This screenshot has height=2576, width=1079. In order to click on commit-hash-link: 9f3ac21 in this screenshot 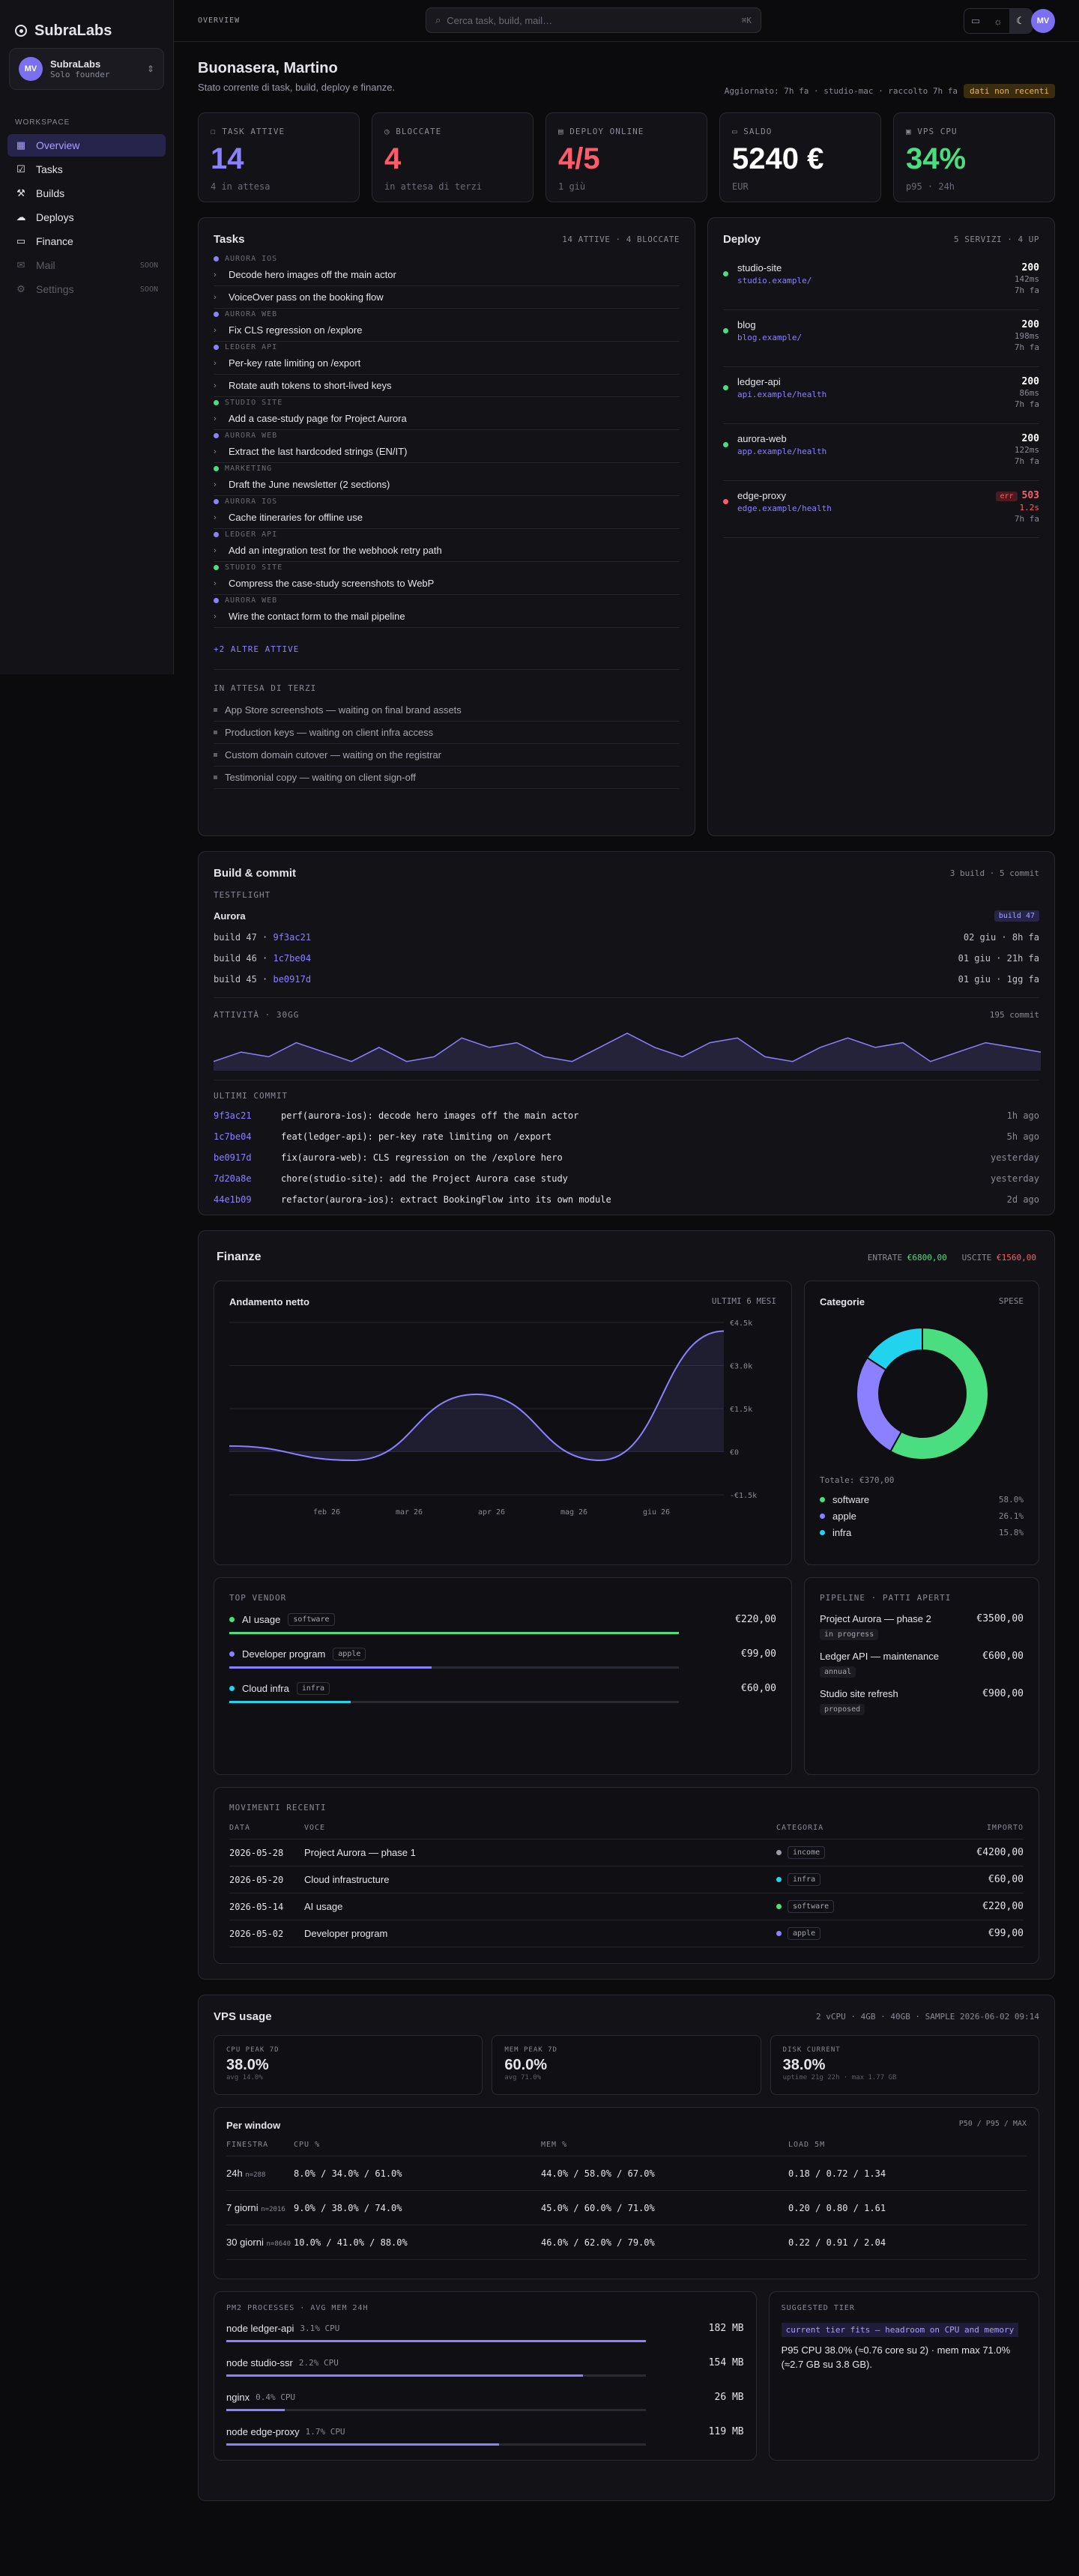, I will do `click(292, 937)`.